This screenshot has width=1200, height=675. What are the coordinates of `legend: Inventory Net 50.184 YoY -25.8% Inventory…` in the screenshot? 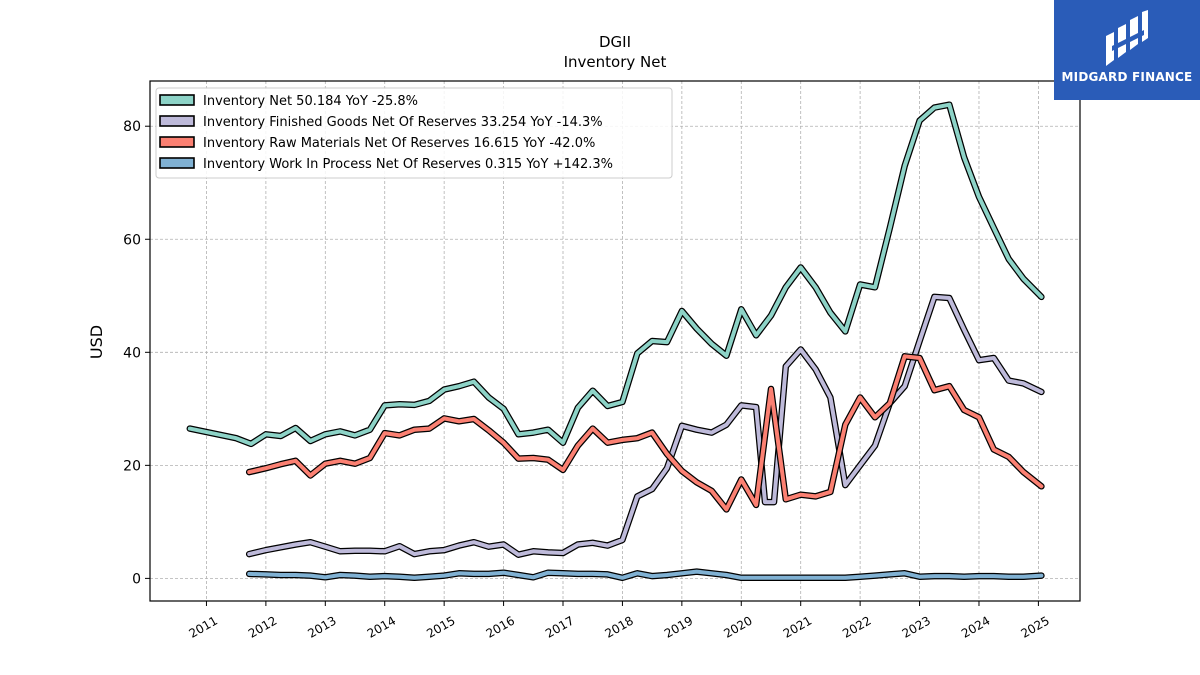 It's located at (414, 133).